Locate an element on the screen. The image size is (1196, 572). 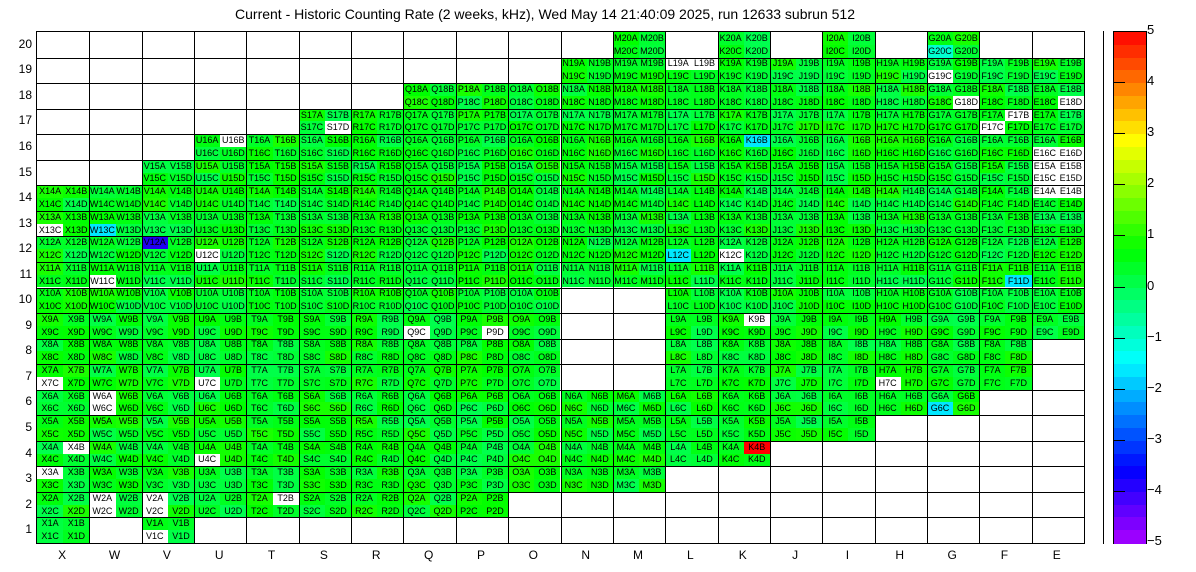
heatmap-cell: V10A is located at coordinates (154, 294).